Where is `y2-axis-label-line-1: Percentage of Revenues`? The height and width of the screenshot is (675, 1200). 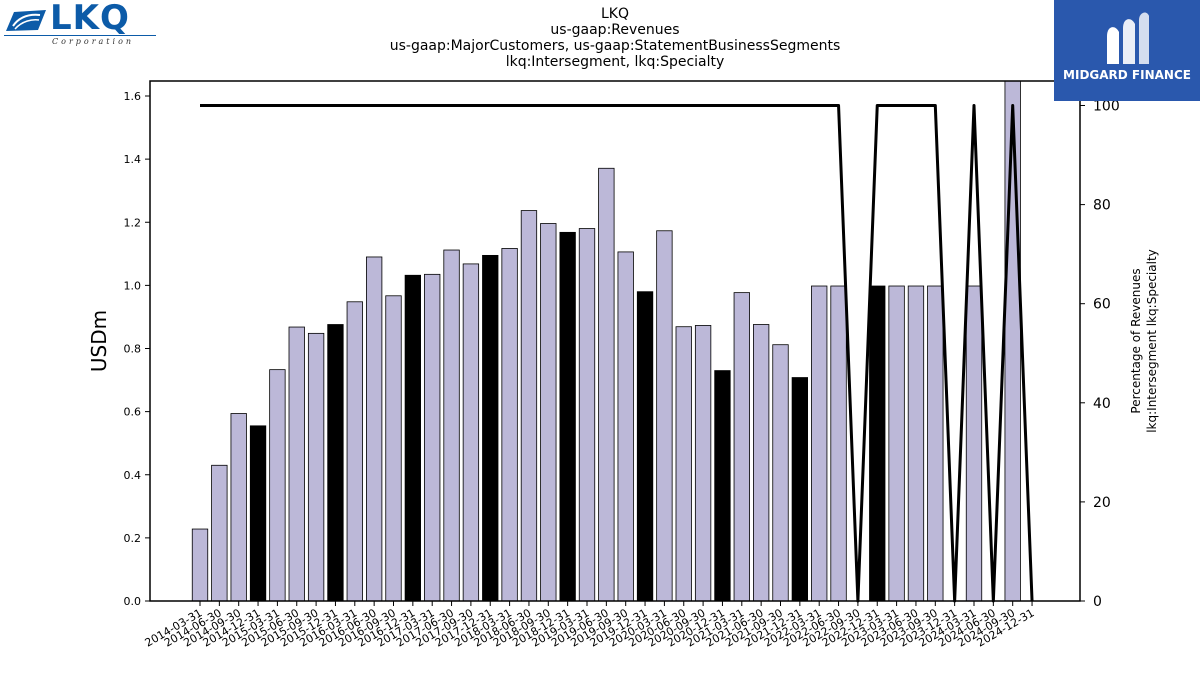
y2-axis-label-line-1: Percentage of Revenues is located at coordinates (1136, 340).